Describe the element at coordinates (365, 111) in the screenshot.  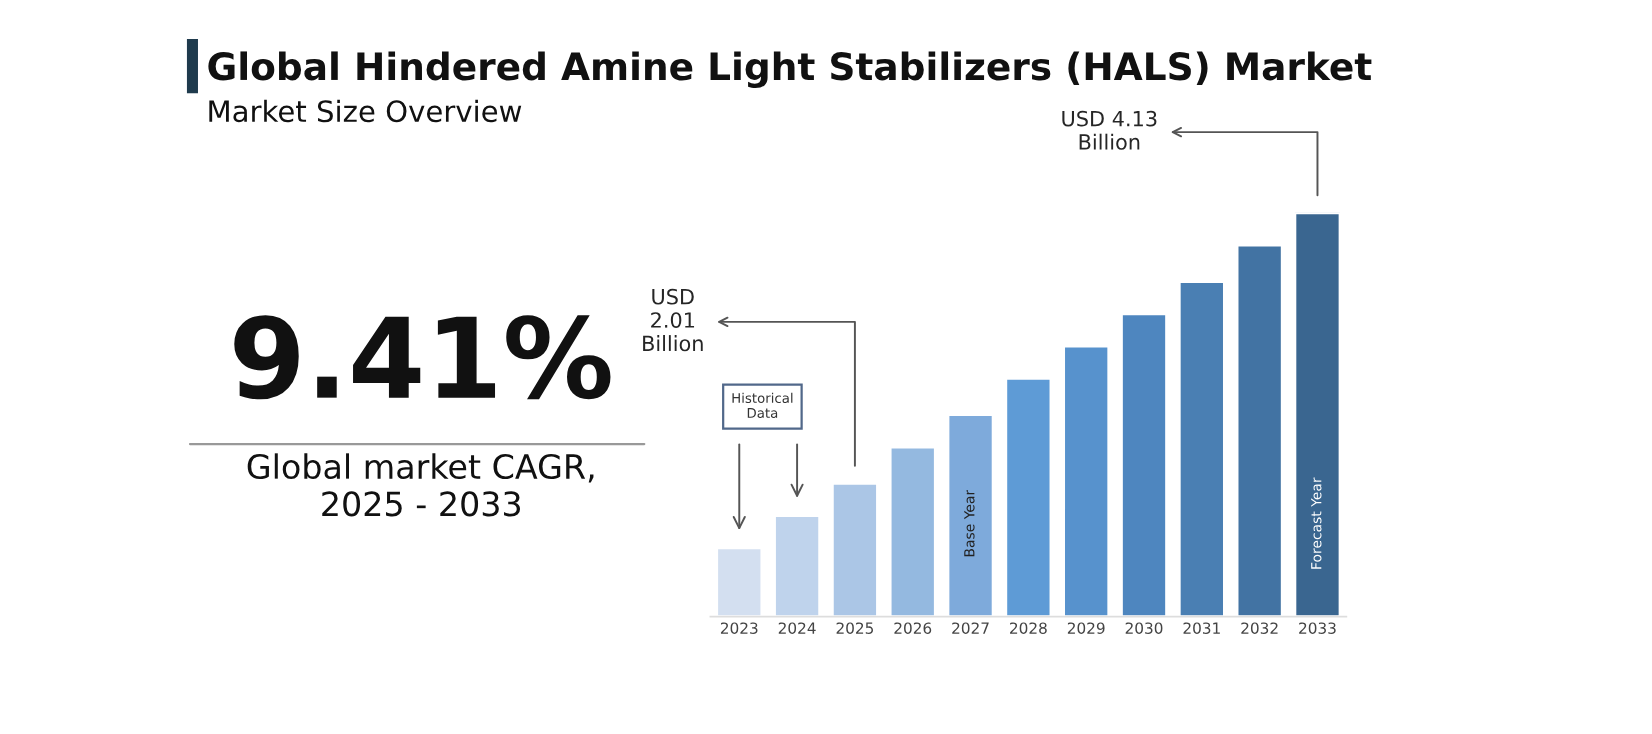
I see `text: Market Size Overview` at that location.